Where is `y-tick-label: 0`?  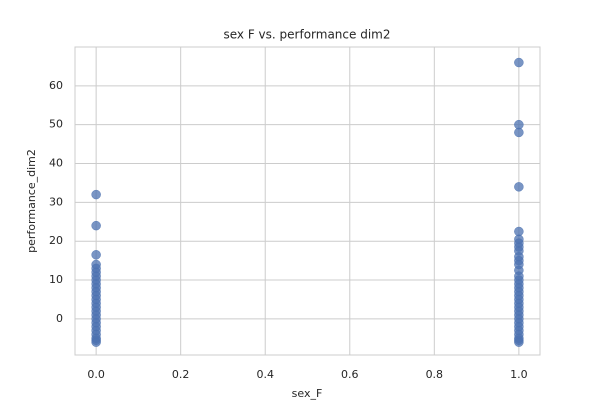
y-tick-label: 0 is located at coordinates (59, 318).